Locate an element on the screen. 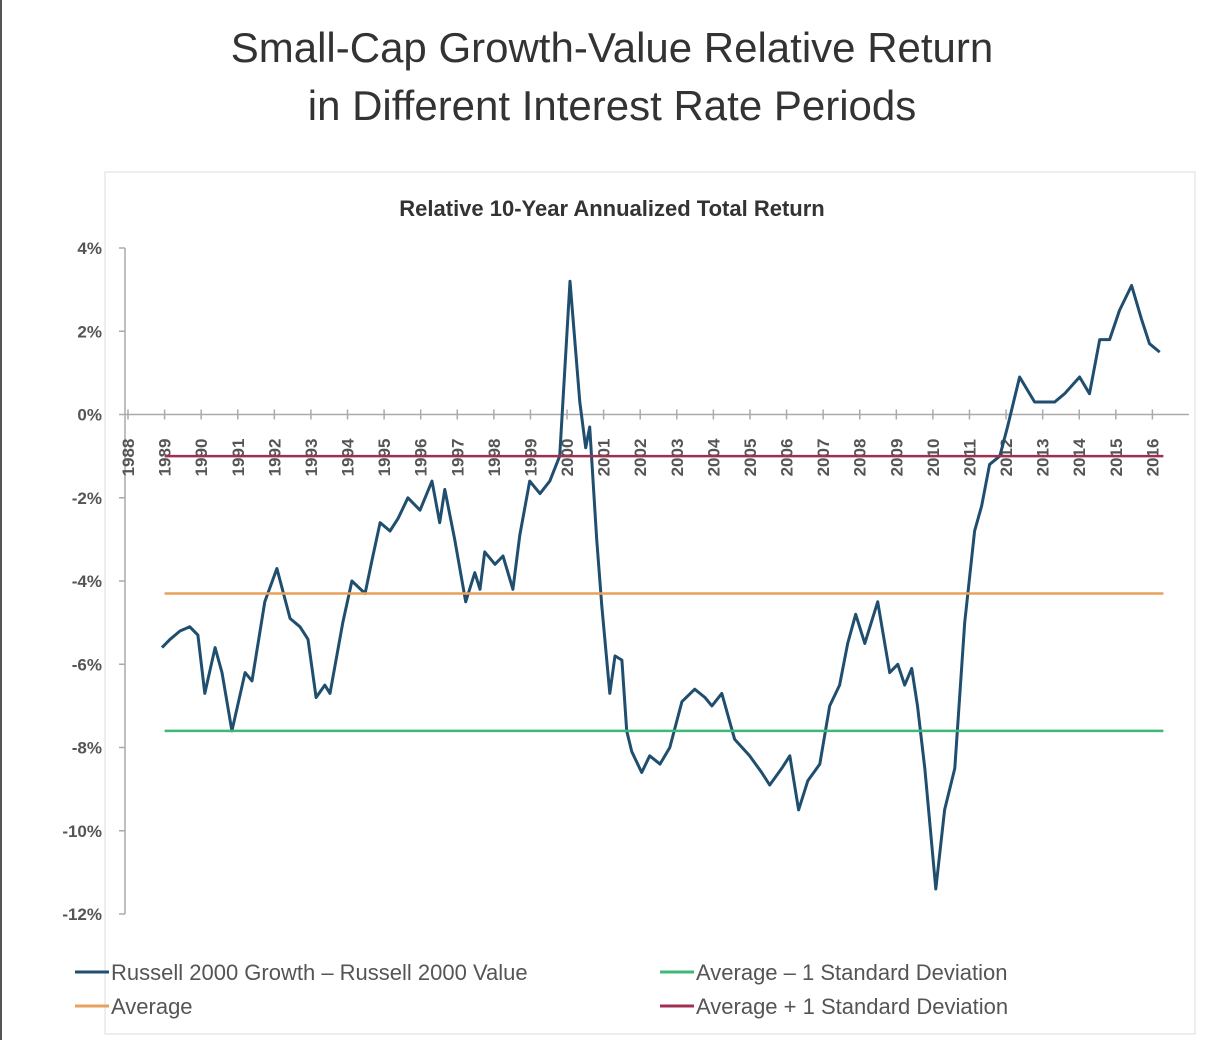 Image resolution: width=1210 pixels, height=1045 pixels. x-tick-label: 2002 is located at coordinates (640, 458).